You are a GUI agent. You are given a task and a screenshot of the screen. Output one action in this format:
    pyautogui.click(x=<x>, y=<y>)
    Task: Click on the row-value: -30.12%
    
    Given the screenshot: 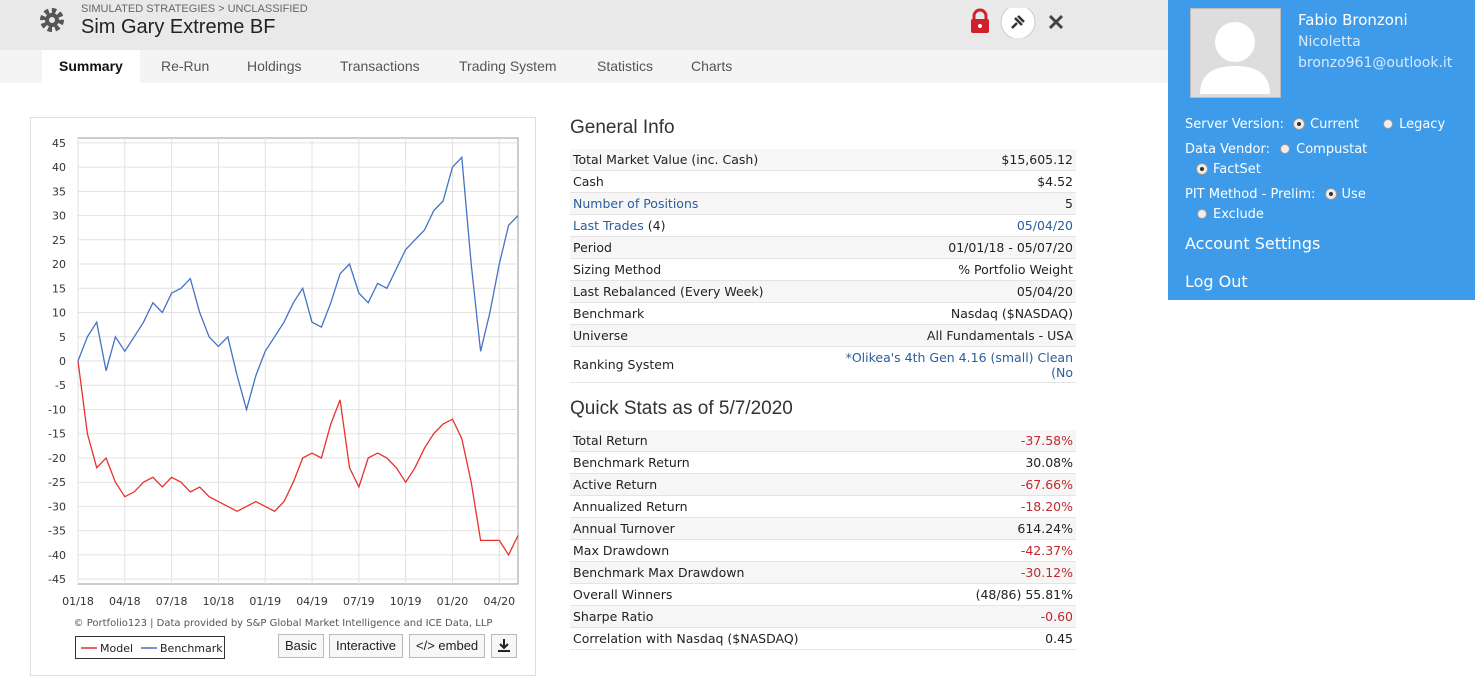 What is the action you would take?
    pyautogui.click(x=997, y=572)
    